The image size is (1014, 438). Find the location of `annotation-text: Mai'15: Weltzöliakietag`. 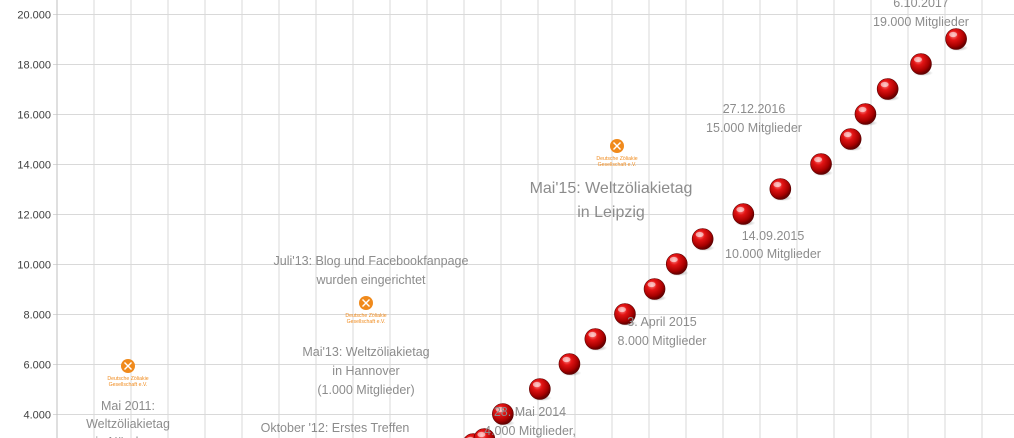

annotation-text: Mai'15: Weltzöliakietag is located at coordinates (611, 188).